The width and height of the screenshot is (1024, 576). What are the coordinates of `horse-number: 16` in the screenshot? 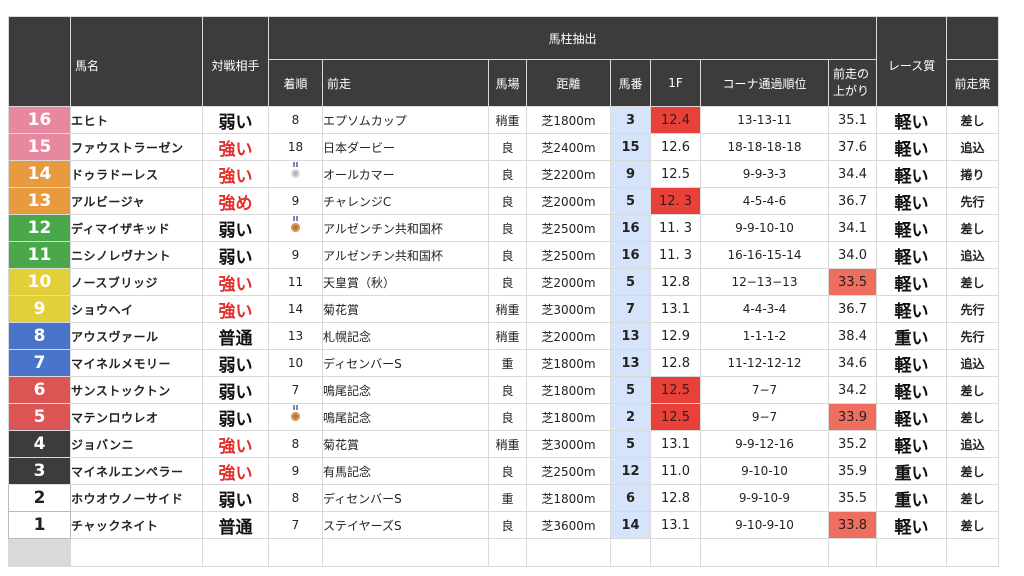 It's located at (39, 120).